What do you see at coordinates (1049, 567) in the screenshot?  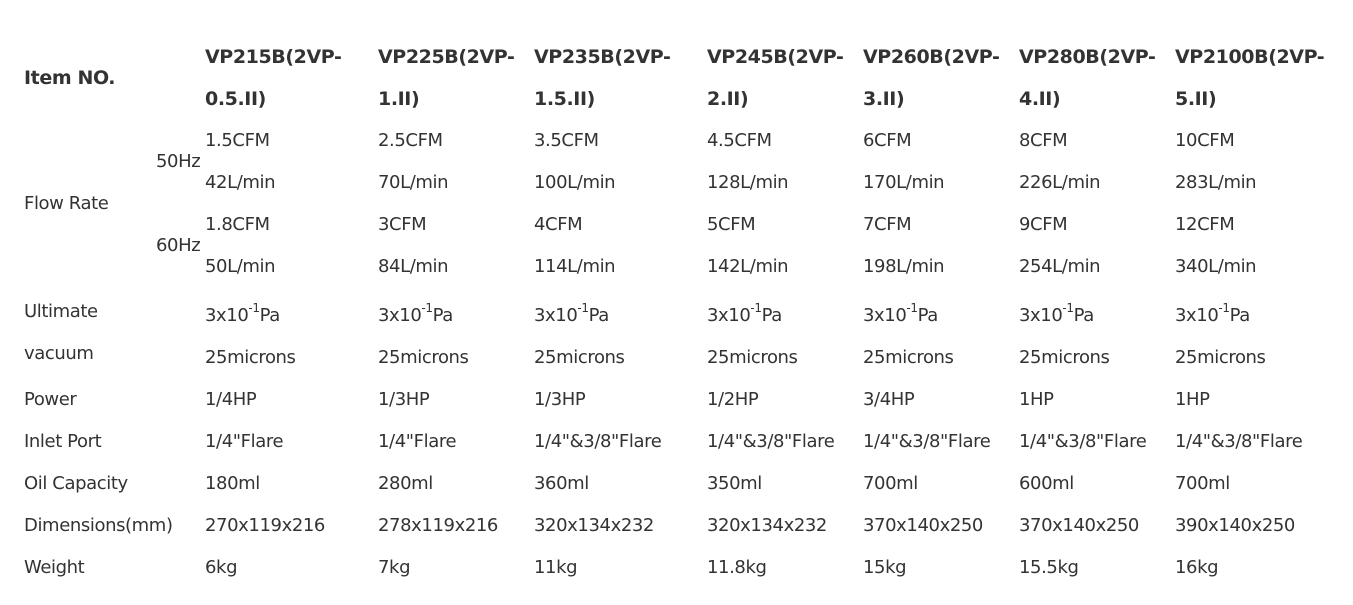 I see `spec-cell: 15.5kg` at bounding box center [1049, 567].